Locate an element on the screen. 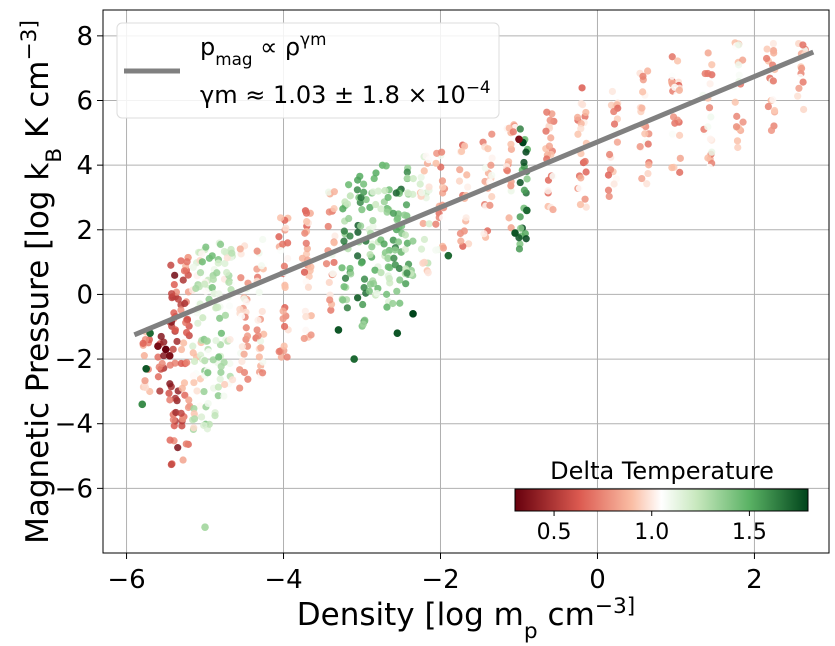  legend-box is located at coordinates (308, 70).